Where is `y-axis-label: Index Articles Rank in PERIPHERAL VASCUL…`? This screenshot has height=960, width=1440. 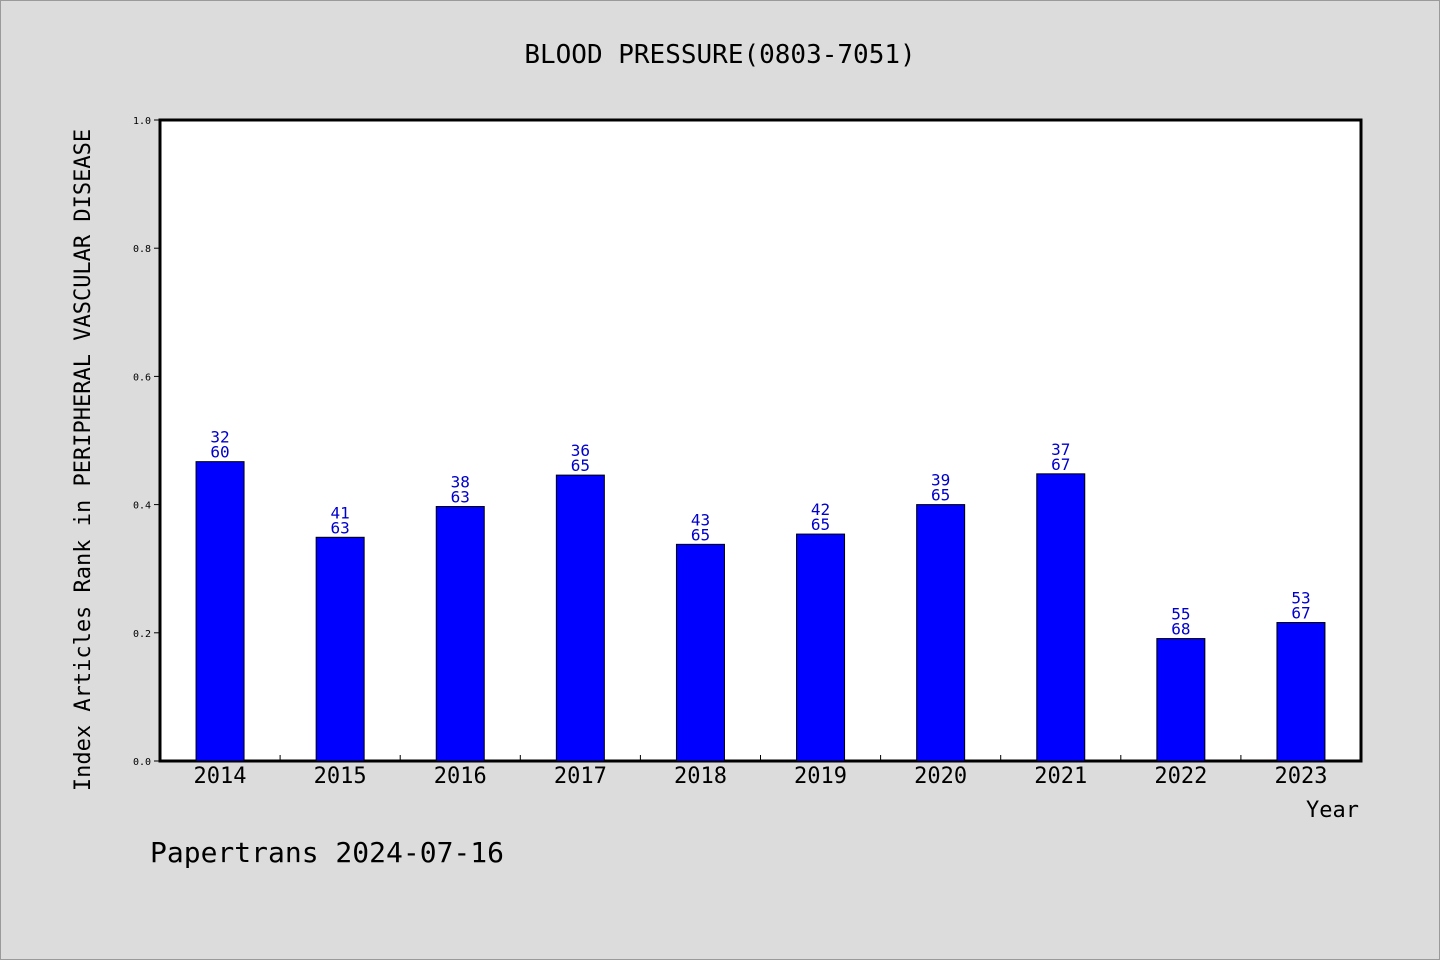 y-axis-label: Index Articles Rank in PERIPHERAL VASCUL… is located at coordinates (83, 460).